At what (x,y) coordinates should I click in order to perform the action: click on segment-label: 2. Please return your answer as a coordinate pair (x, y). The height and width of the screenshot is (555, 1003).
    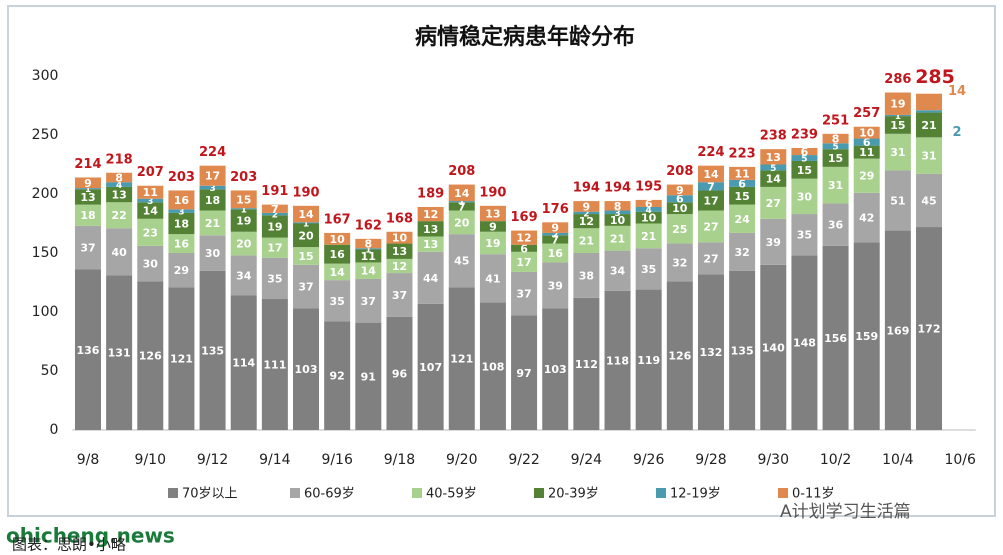
    Looking at the image, I should click on (957, 132).